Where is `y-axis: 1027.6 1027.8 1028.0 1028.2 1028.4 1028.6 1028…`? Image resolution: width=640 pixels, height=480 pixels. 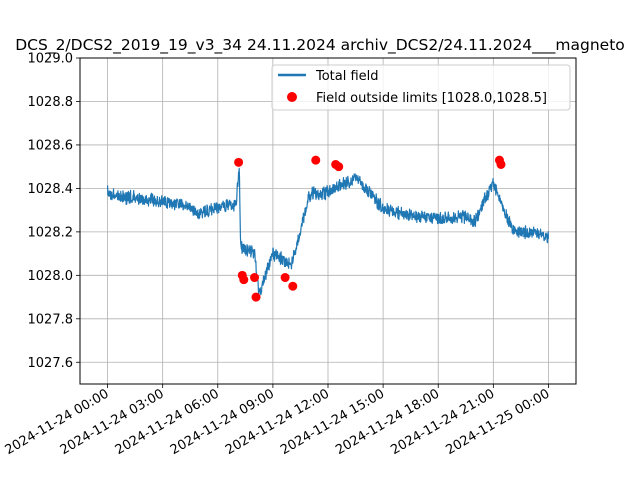 y-axis: 1027.6 1027.8 1028.0 1028.2 1028.4 1028.6 1028… is located at coordinates (54, 211).